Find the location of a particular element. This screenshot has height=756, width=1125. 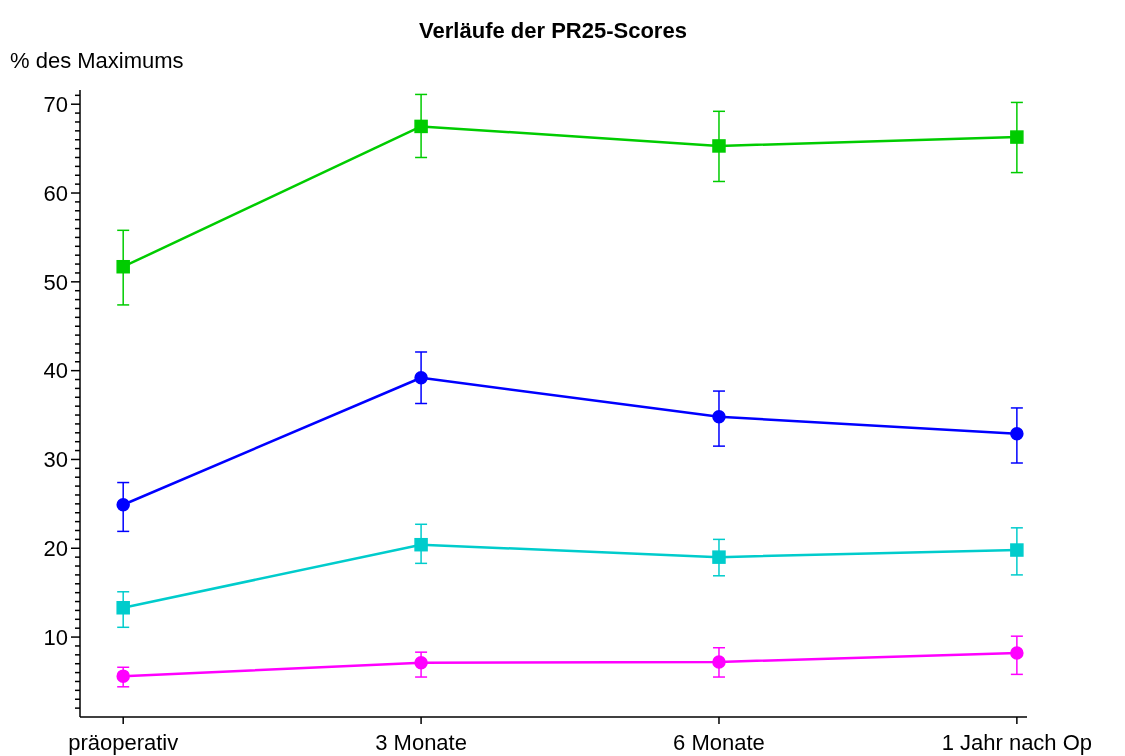

x-tick-label: 6 Monate is located at coordinates (719, 742).